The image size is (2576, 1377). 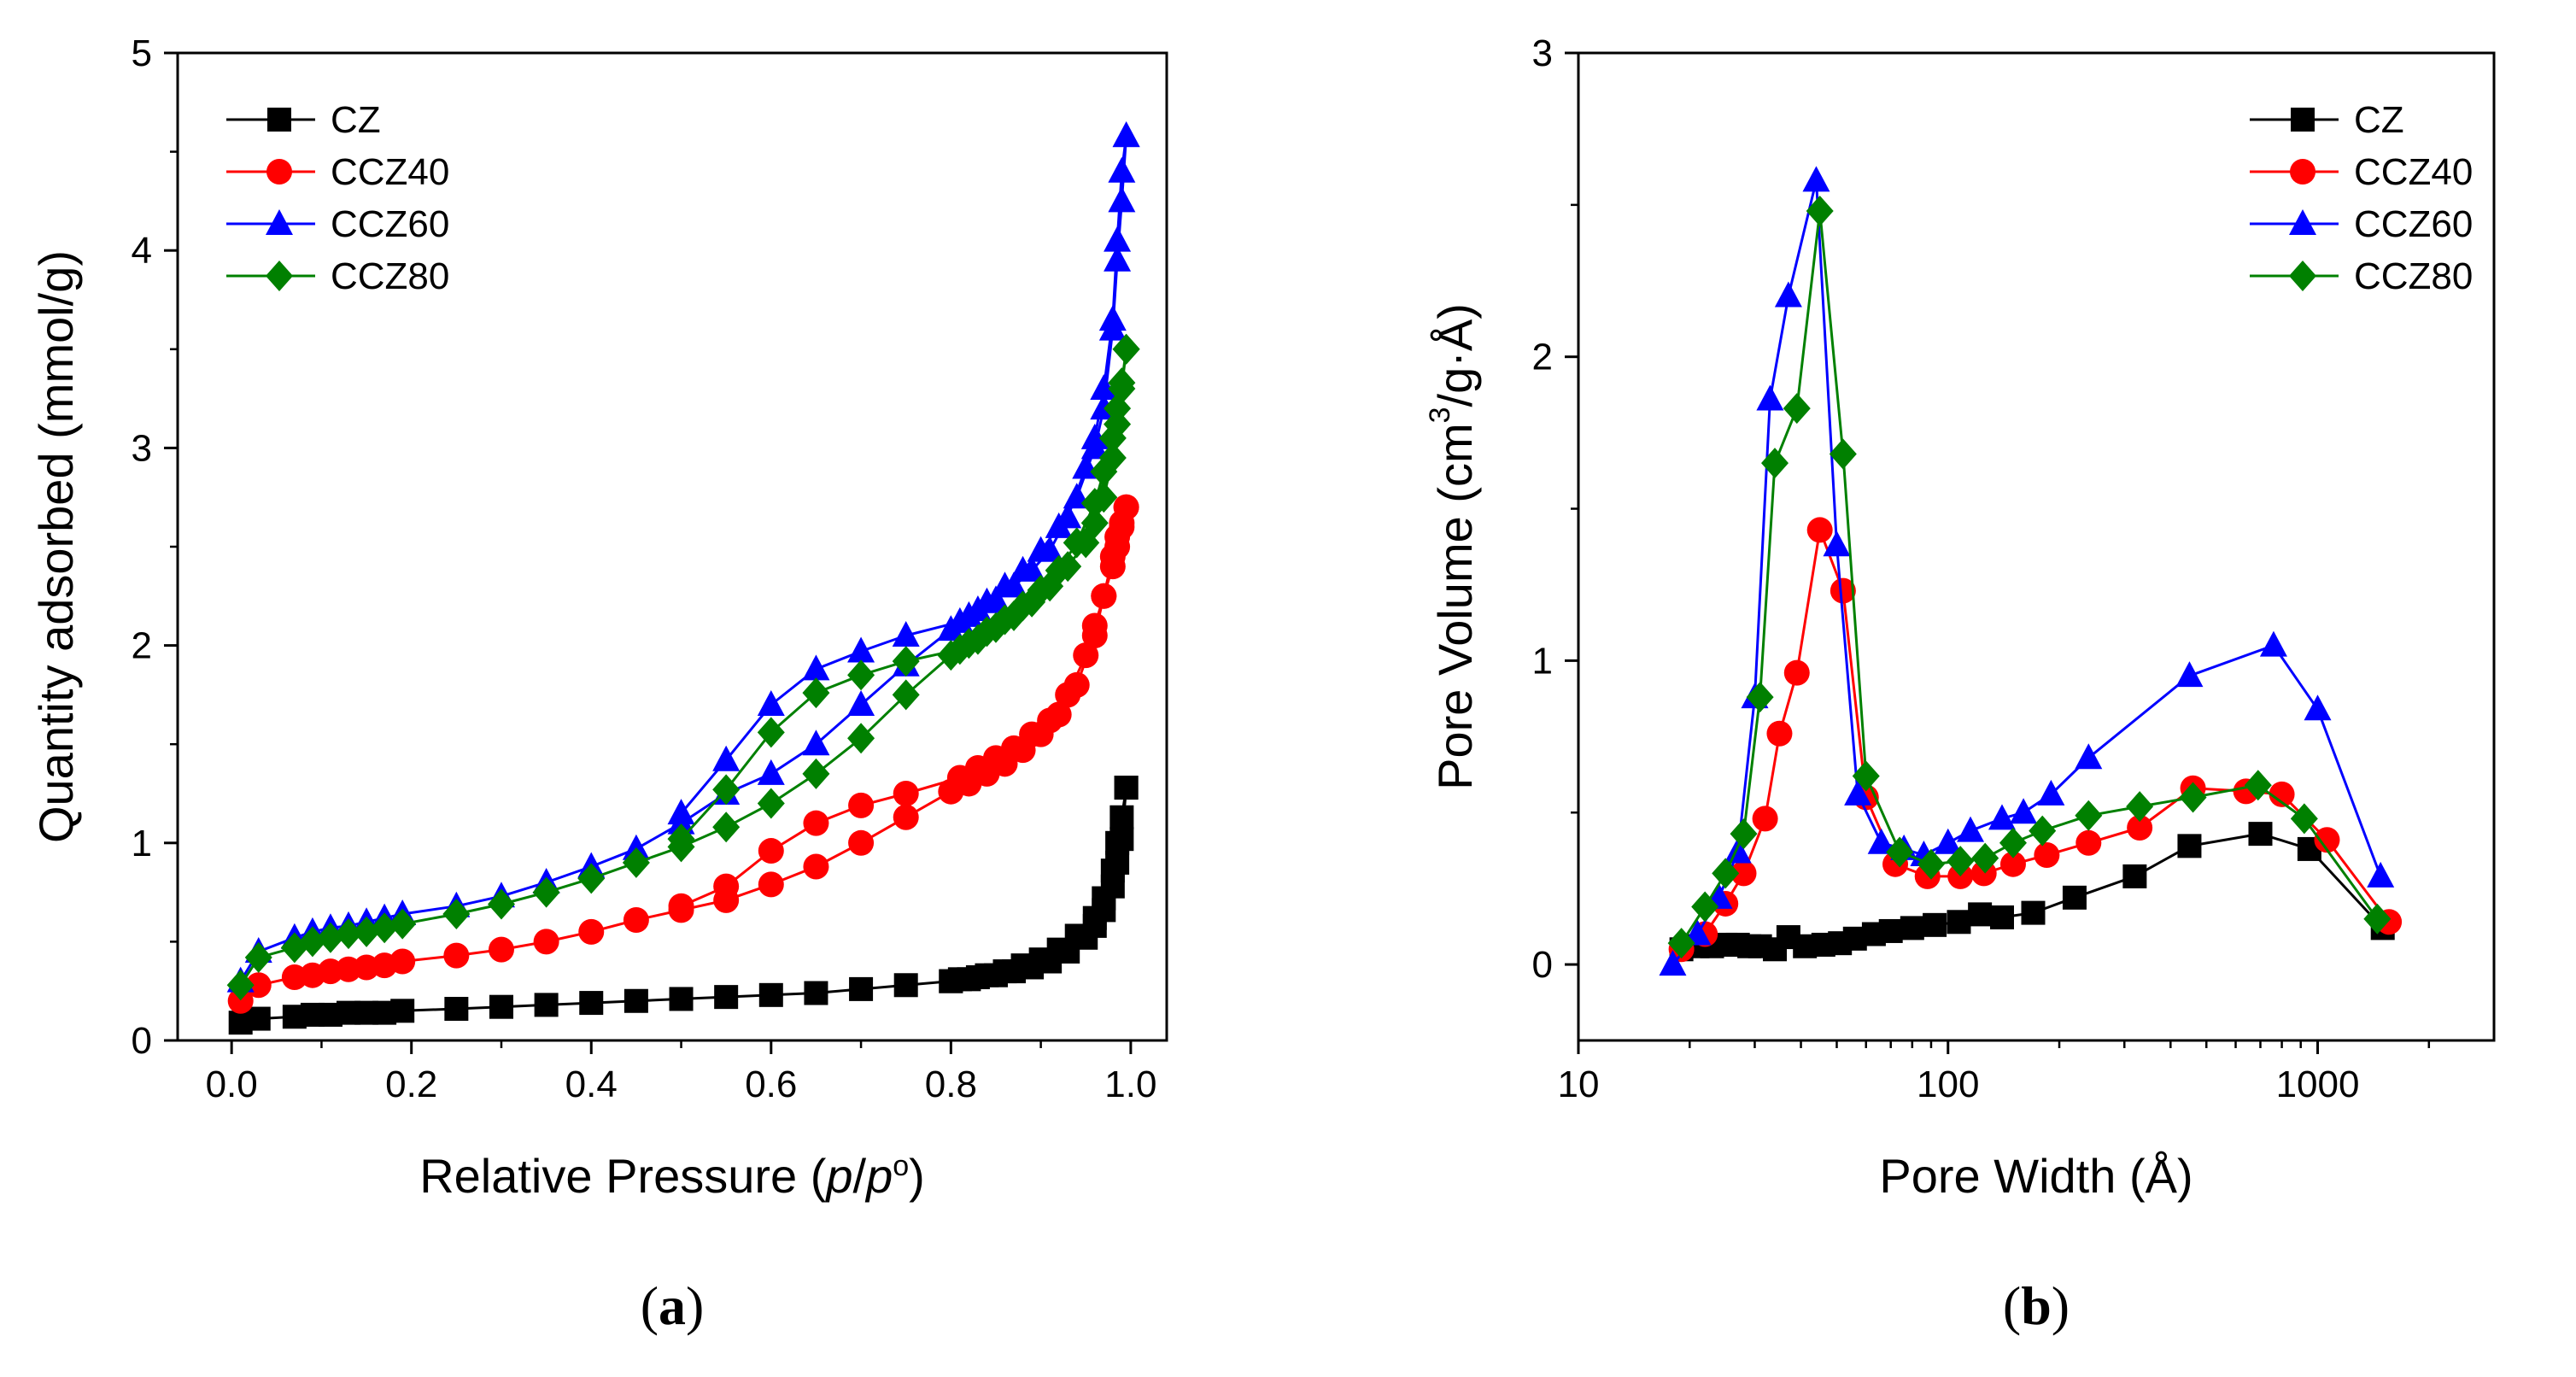 I want to click on series-b-cz, so click(x=2032, y=892).